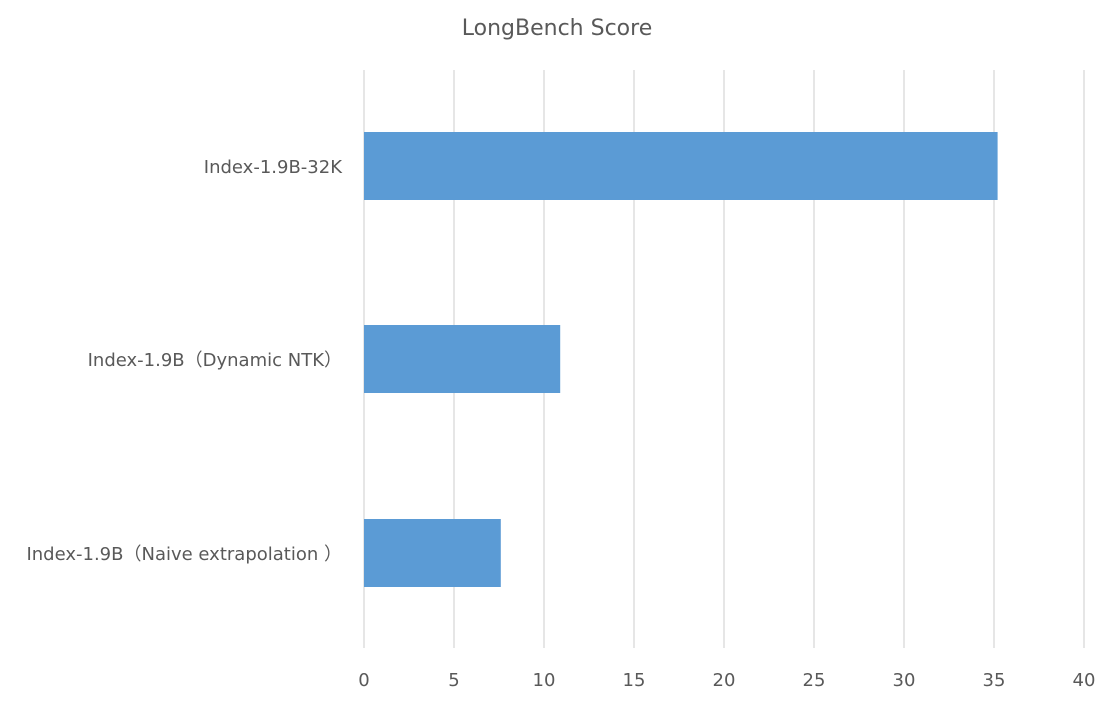 Image resolution: width=1117 pixels, height=704 pixels. What do you see at coordinates (634, 680) in the screenshot?
I see `x-tick-label-15: 15` at bounding box center [634, 680].